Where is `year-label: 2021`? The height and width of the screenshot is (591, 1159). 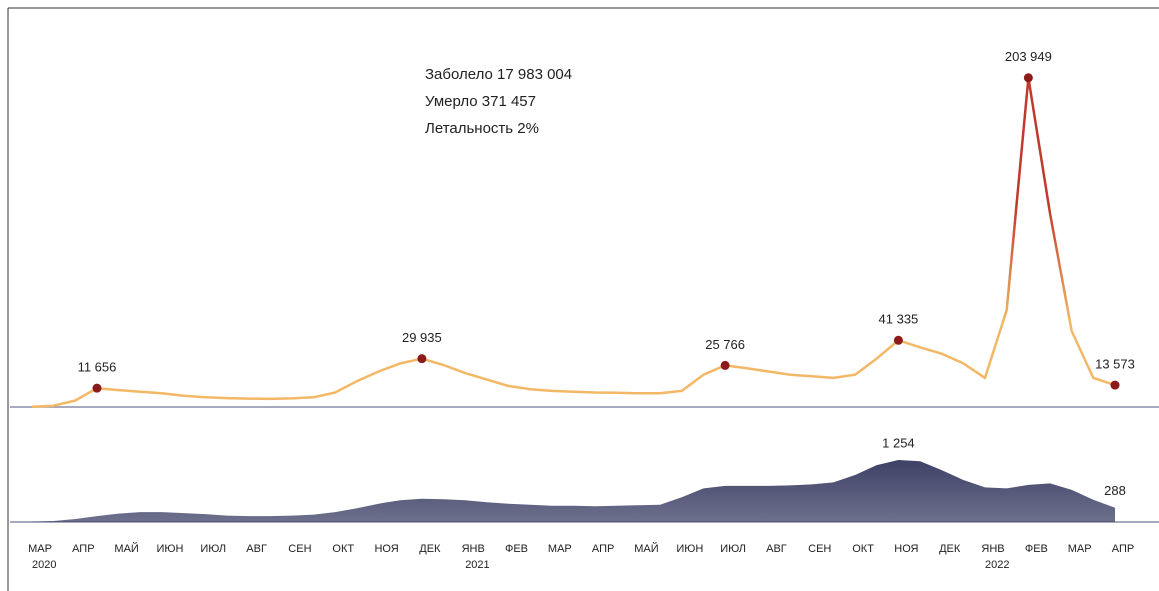
year-label: 2021 is located at coordinates (477, 565).